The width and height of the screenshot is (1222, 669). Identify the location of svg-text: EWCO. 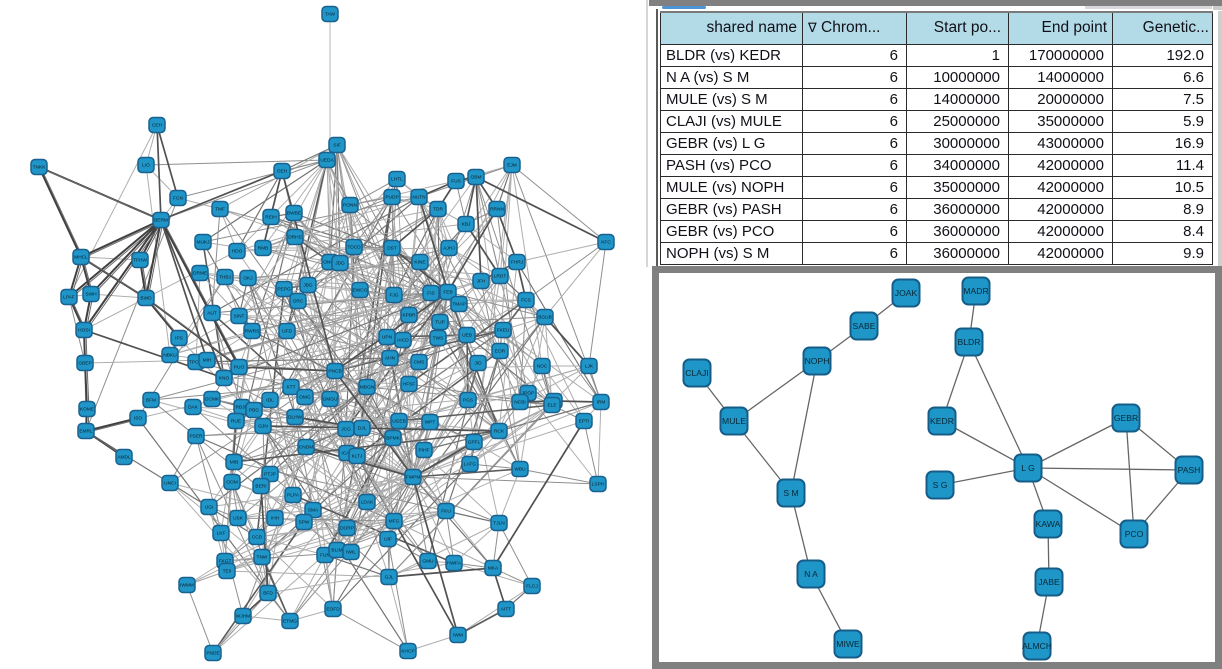
(360, 291).